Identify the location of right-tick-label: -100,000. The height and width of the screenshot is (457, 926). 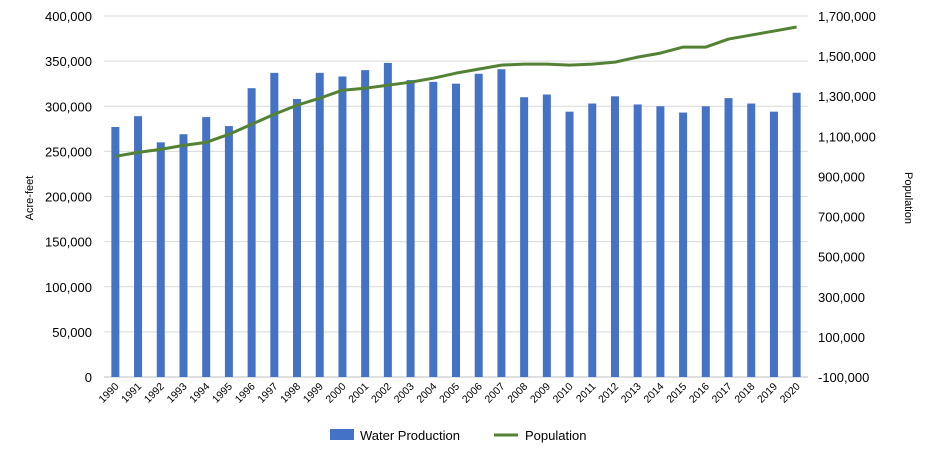
(843, 377).